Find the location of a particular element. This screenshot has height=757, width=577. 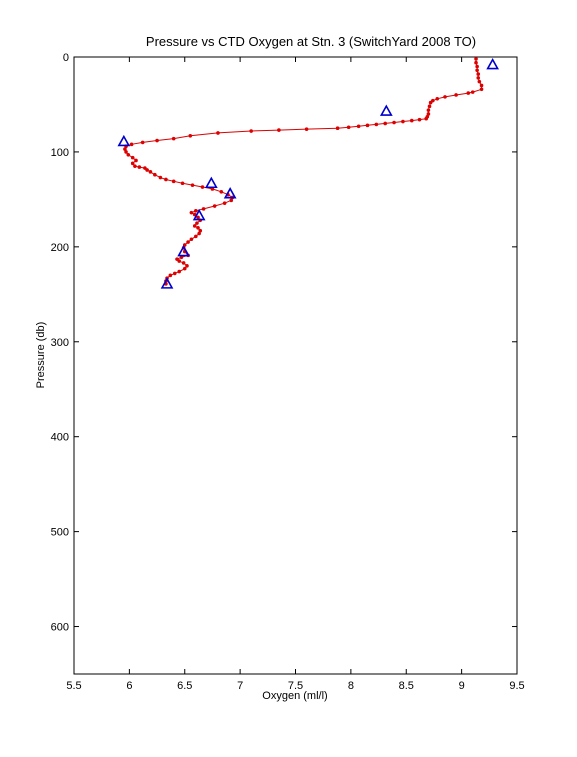

y-tick-label: 300 is located at coordinates (60, 343).